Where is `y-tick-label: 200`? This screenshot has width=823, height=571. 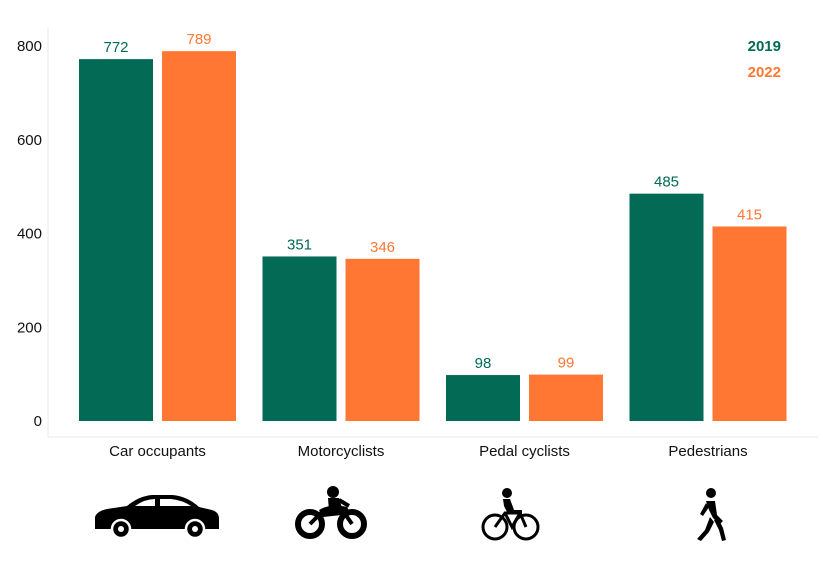 y-tick-label: 200 is located at coordinates (29, 327).